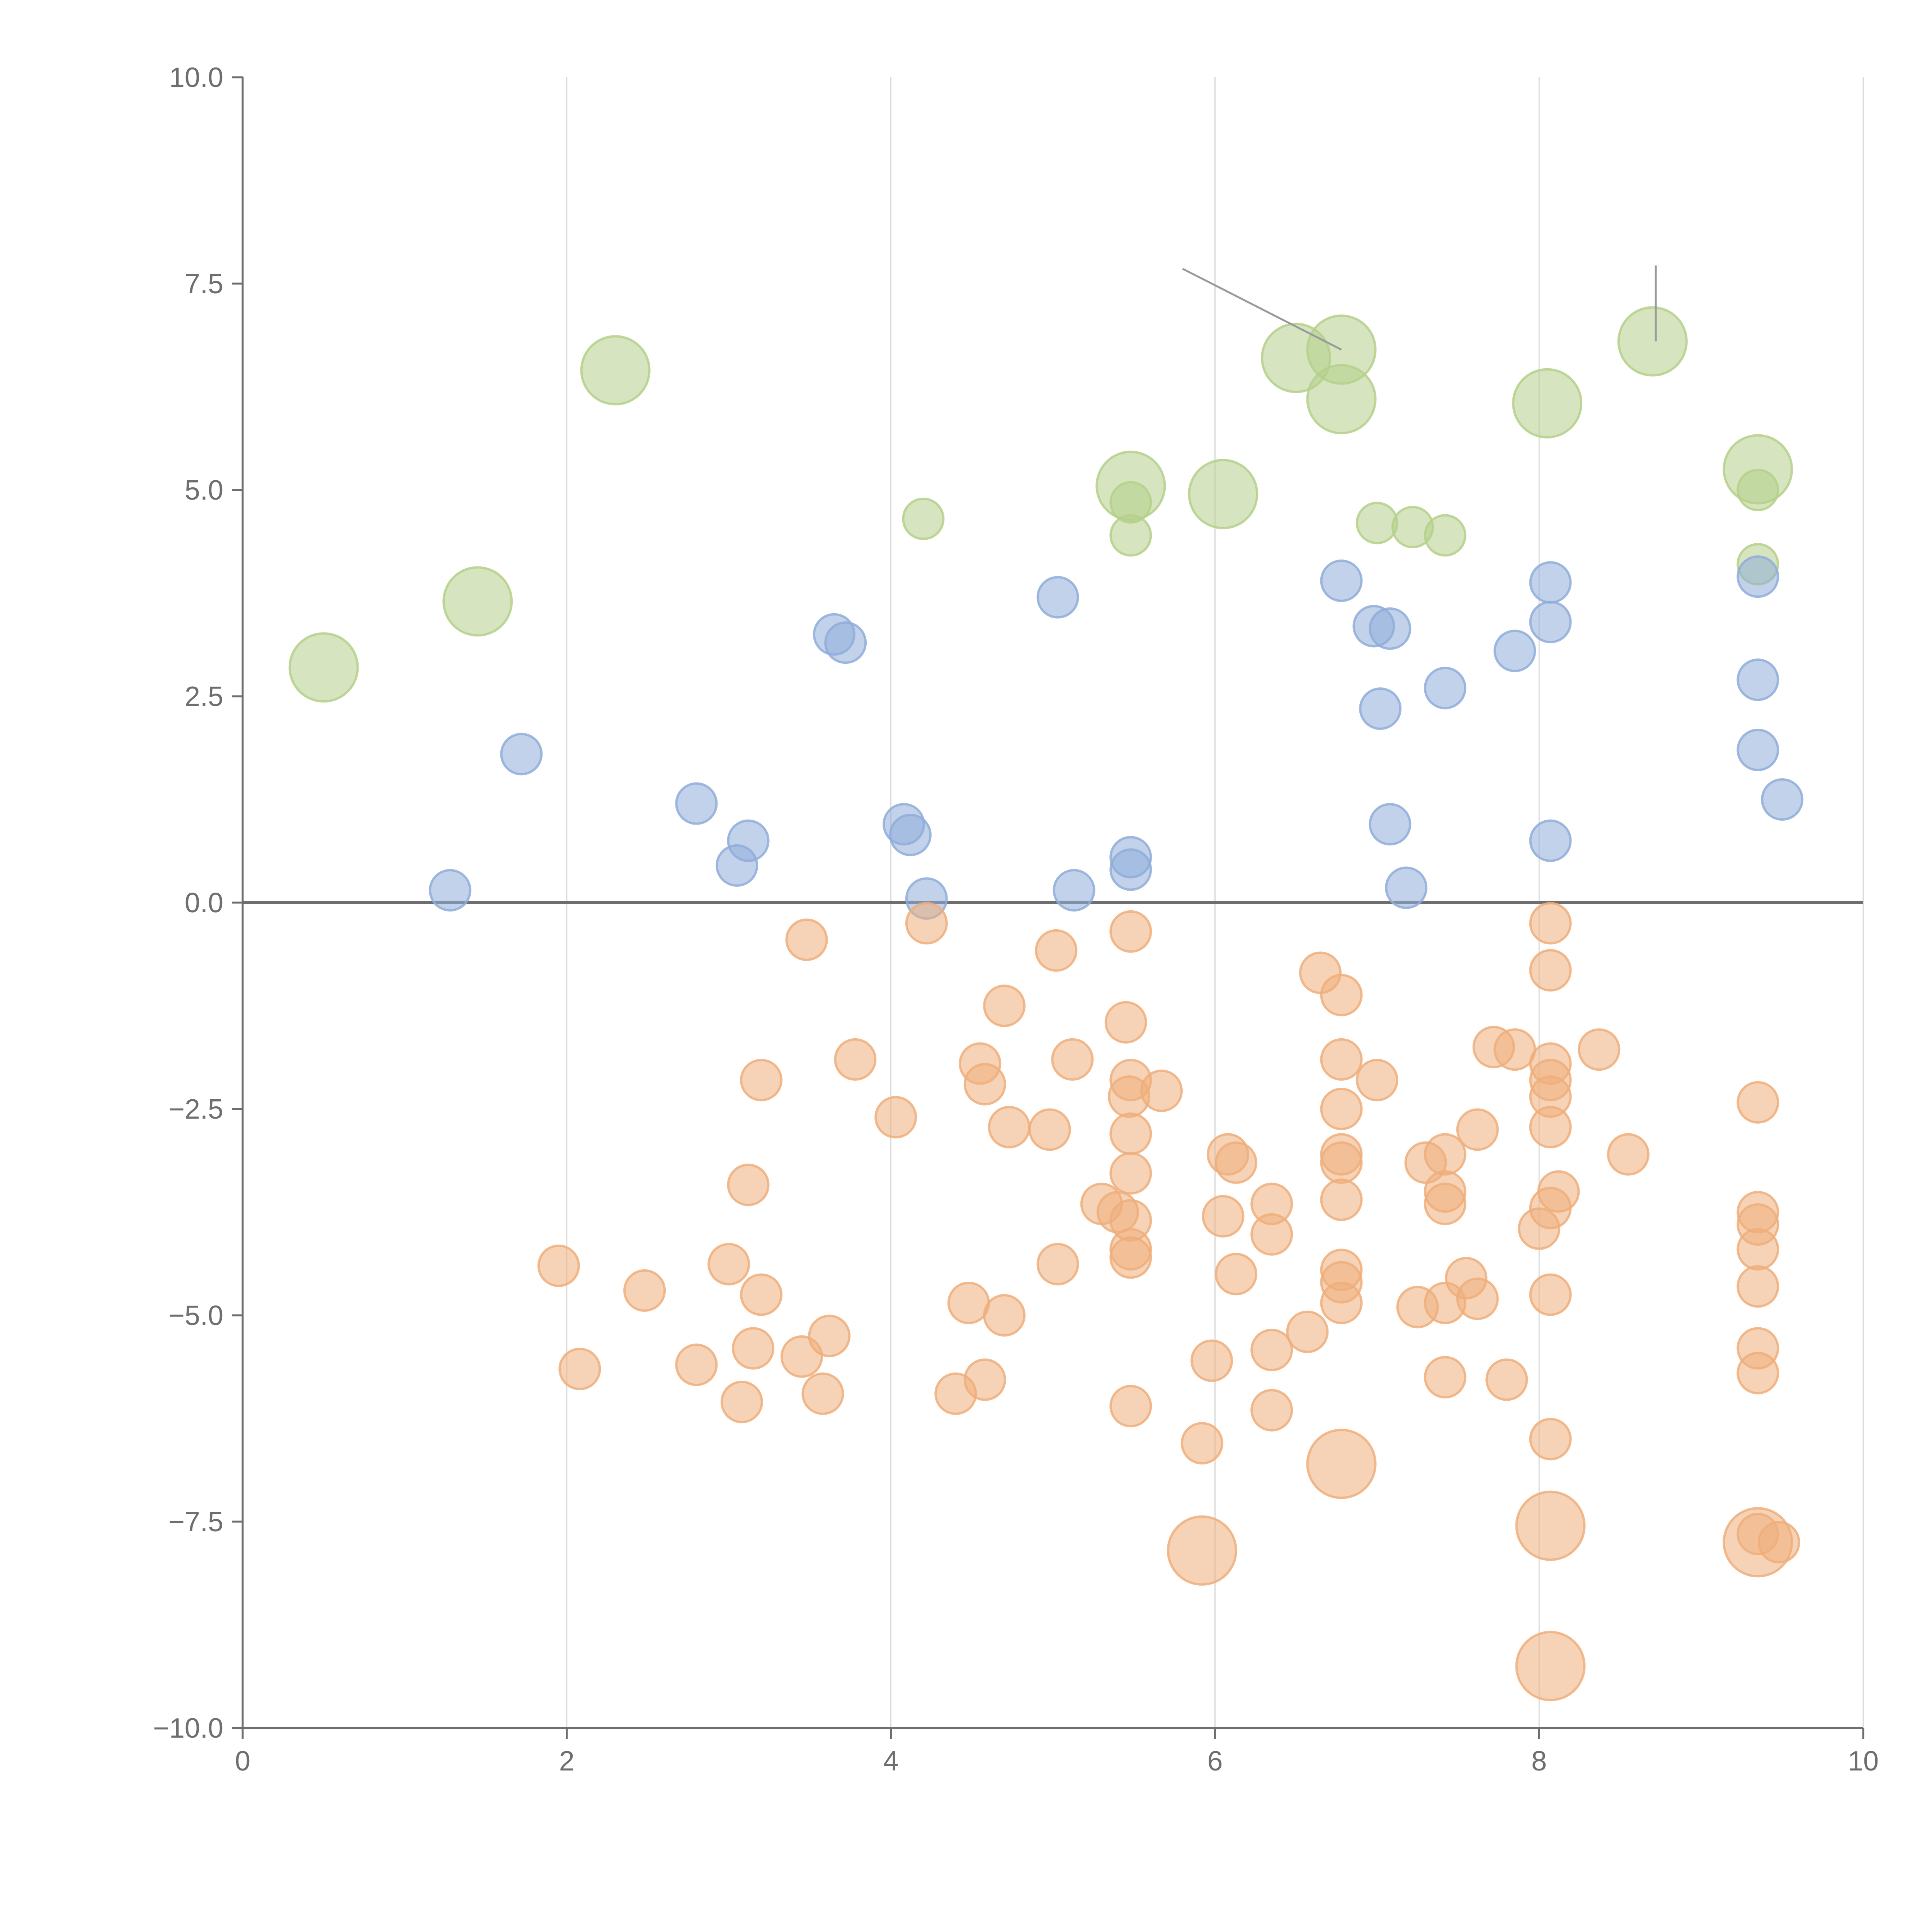  What do you see at coordinates (188, 1728) in the screenshot?
I see `y-tick-label-8: −10.0` at bounding box center [188, 1728].